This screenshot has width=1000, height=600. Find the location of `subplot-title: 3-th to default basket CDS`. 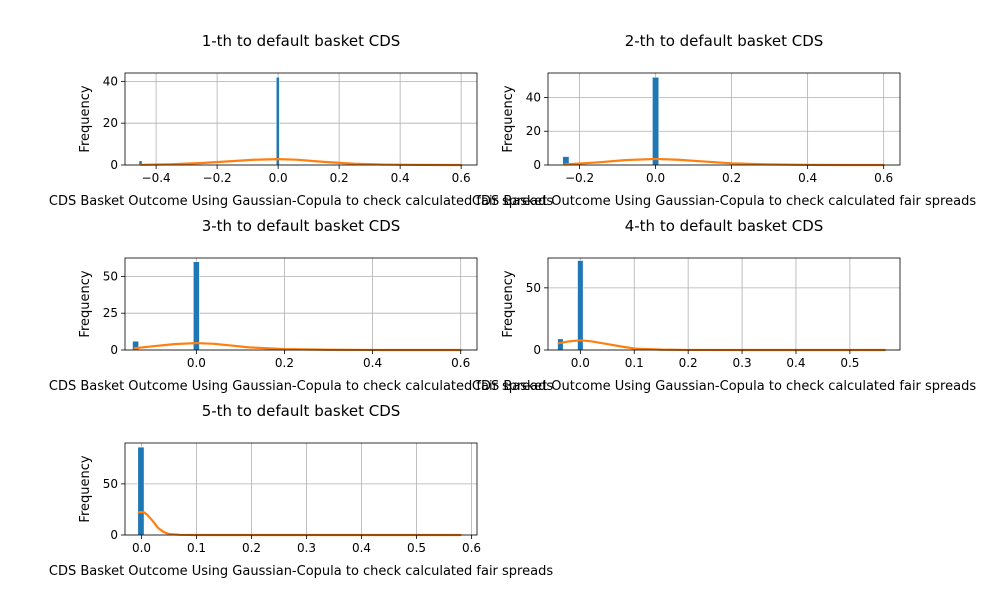

subplot-title: 3-th to default basket CDS is located at coordinates (301, 226).